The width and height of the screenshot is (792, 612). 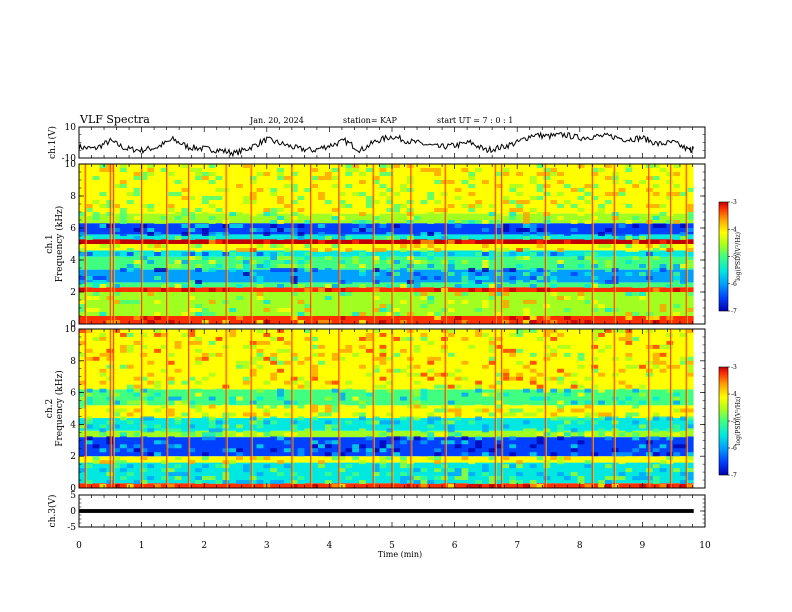 I want to click on y-axis-title: ch.2Frequency (kHz), so click(x=55, y=408).